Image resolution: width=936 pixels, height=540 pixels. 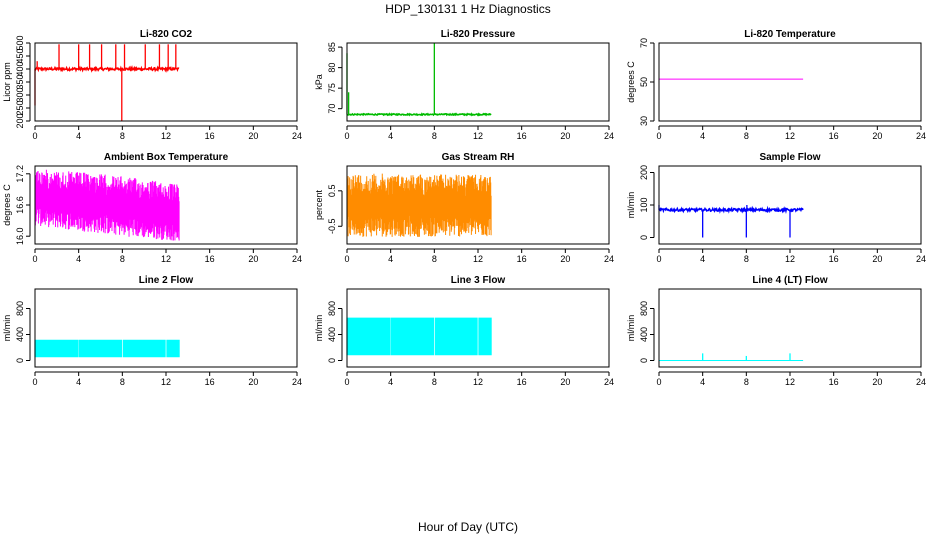 What do you see at coordinates (631, 82) in the screenshot?
I see `y-axis-label: degrees C` at bounding box center [631, 82].